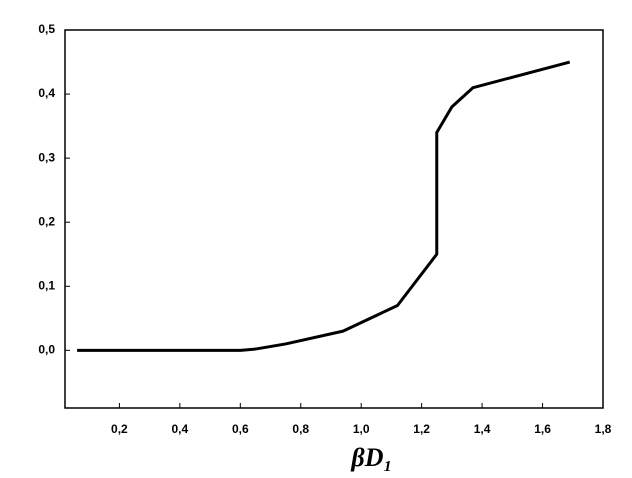 This screenshot has width=632, height=478. What do you see at coordinates (371, 457) in the screenshot?
I see `x-axis-label: βD₁` at bounding box center [371, 457].